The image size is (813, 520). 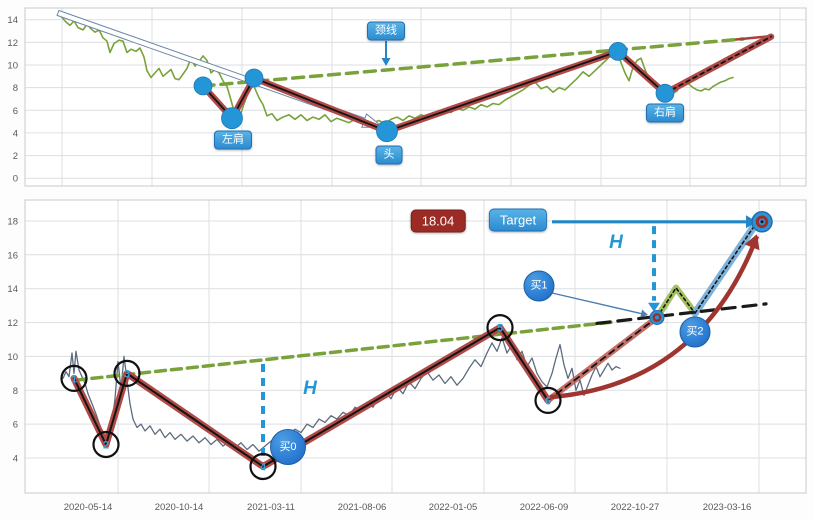 I want to click on svg-text: 16, so click(x=12, y=255).